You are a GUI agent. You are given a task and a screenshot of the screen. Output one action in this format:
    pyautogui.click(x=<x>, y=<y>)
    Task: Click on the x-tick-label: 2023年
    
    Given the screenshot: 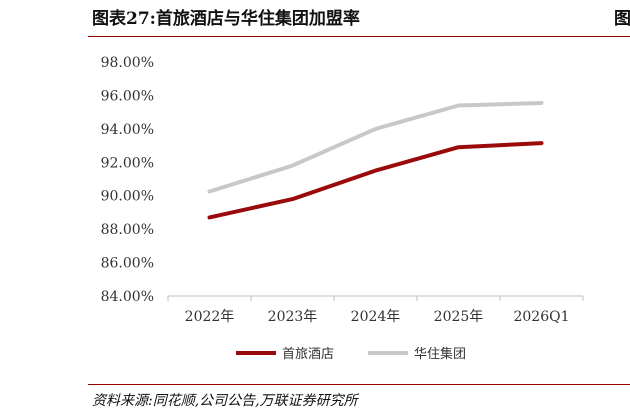 What is the action you would take?
    pyautogui.click(x=293, y=317)
    